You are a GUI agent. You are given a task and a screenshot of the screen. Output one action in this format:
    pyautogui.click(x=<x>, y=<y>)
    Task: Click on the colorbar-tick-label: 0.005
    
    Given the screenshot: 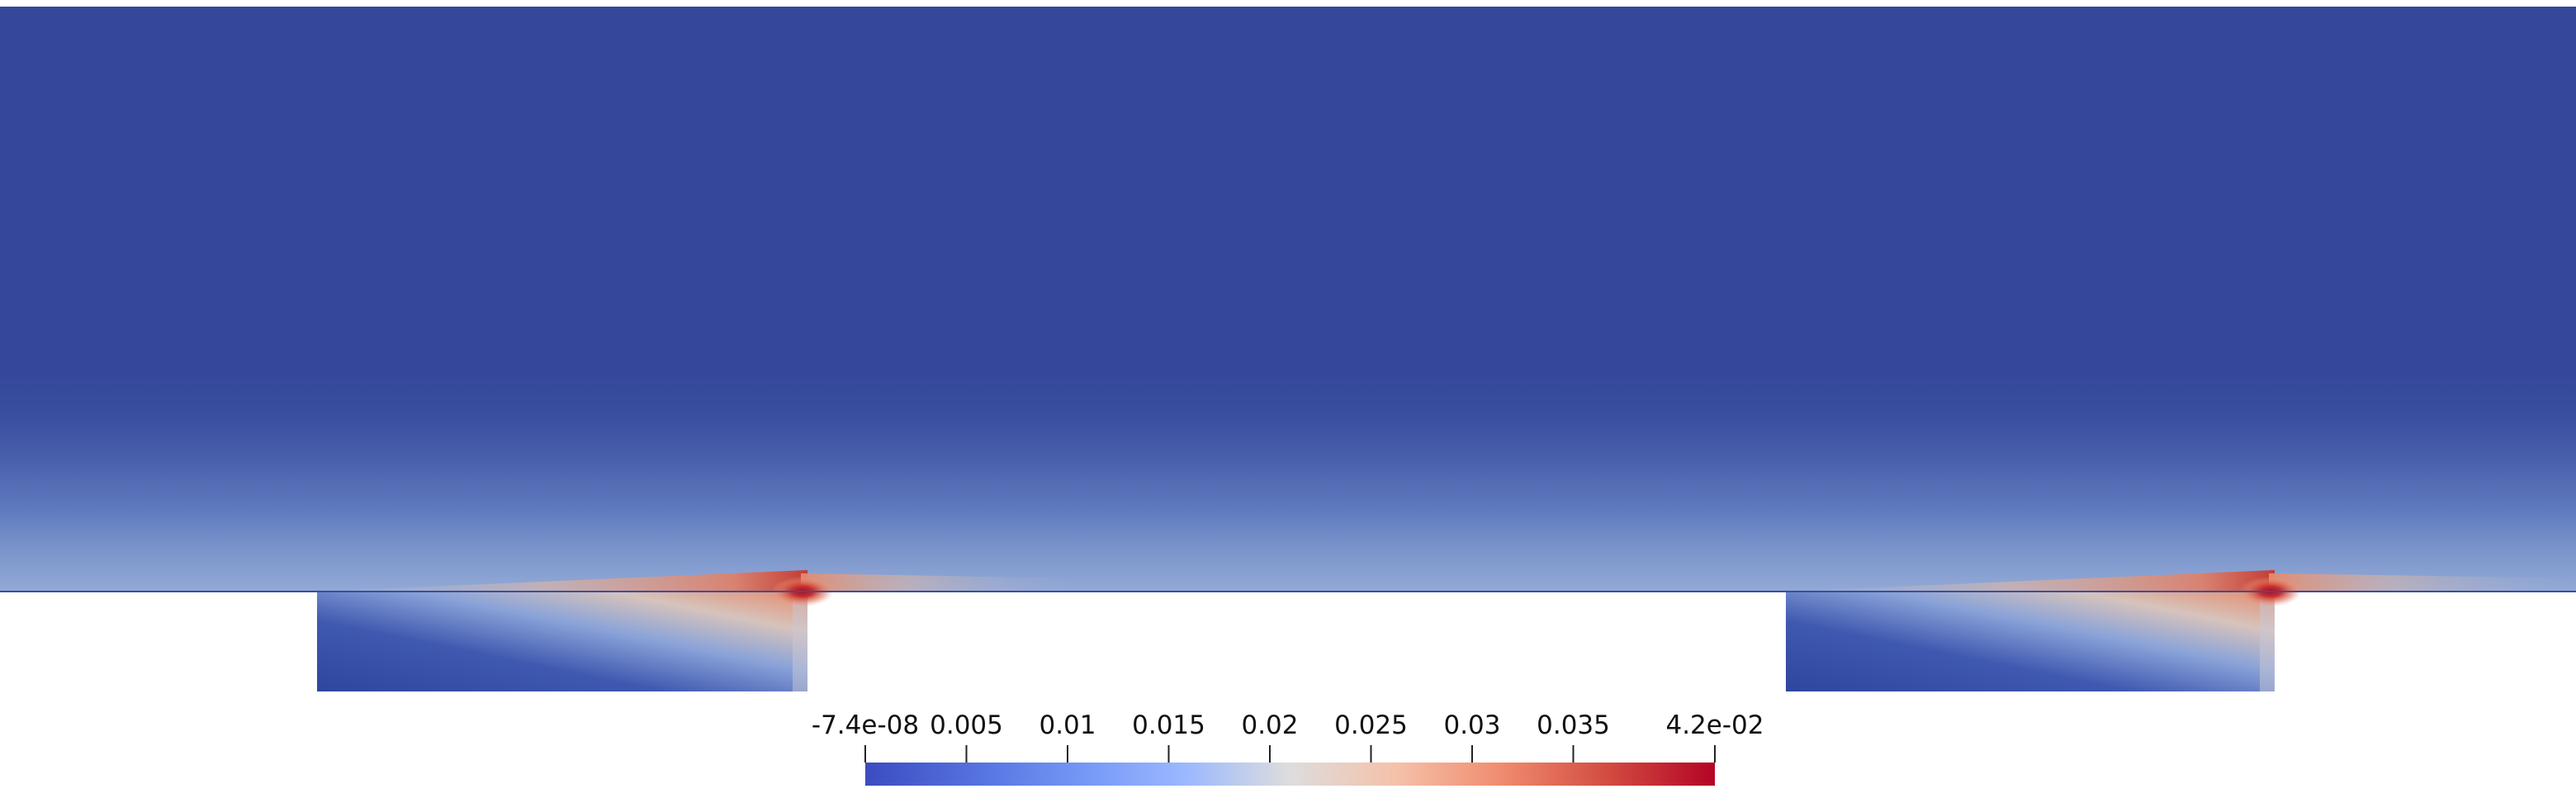 What is the action you would take?
    pyautogui.click(x=966, y=725)
    